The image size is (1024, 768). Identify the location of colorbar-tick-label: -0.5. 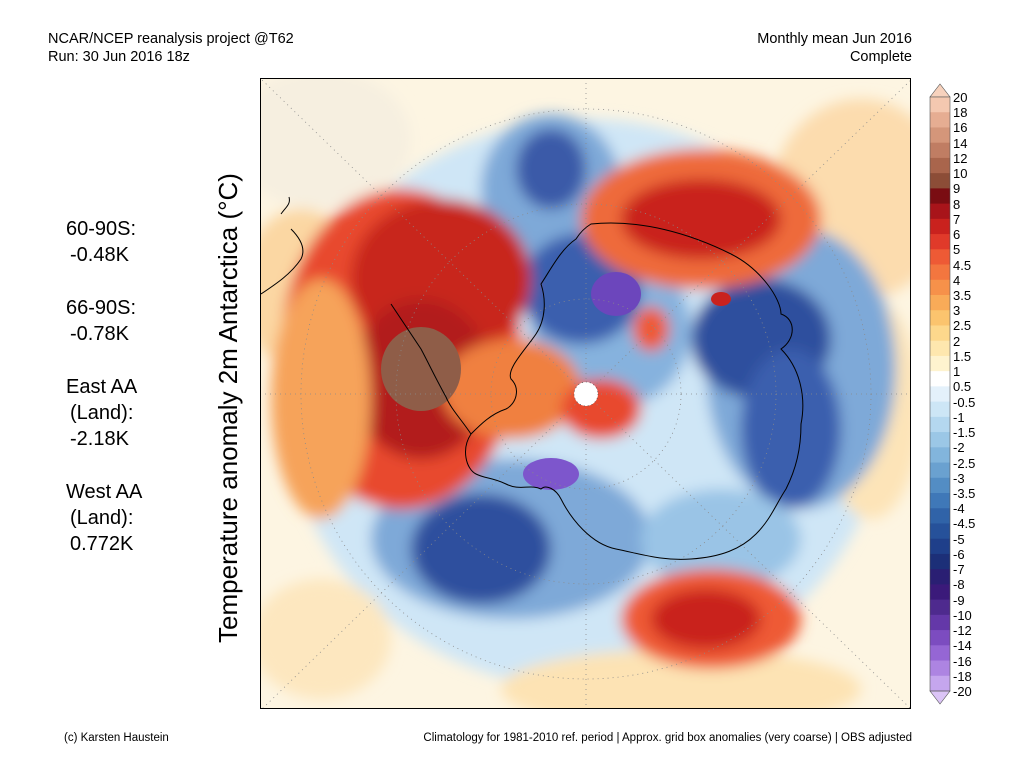
(964, 402).